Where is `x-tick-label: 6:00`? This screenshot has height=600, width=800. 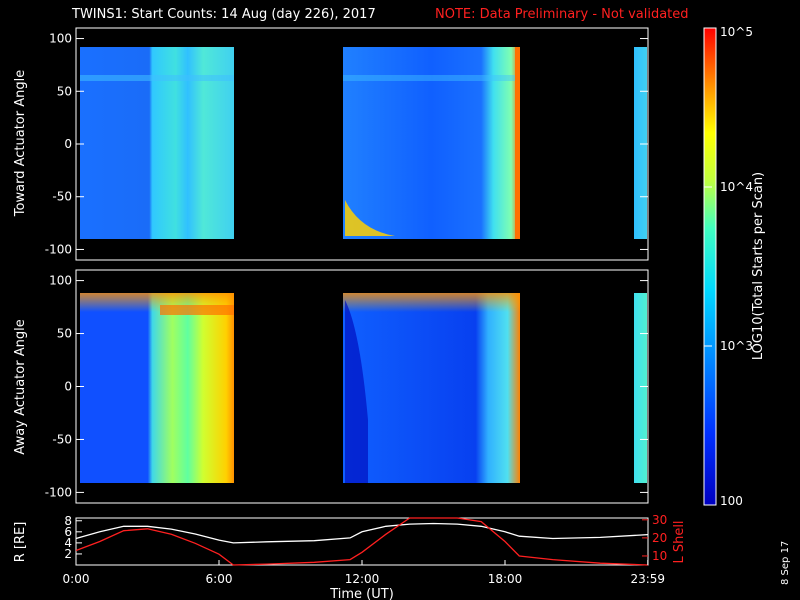
x-tick-label: 6:00 is located at coordinates (219, 579).